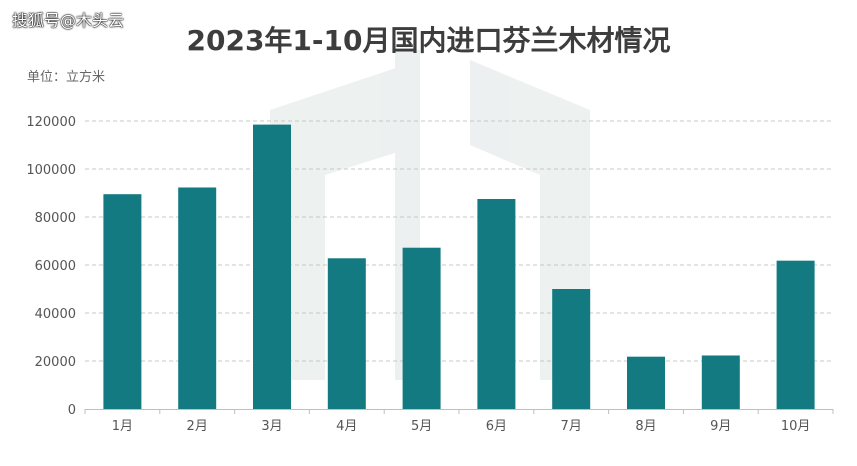  Describe the element at coordinates (571, 426) in the screenshot. I see `x-tick-label: 7月` at that location.